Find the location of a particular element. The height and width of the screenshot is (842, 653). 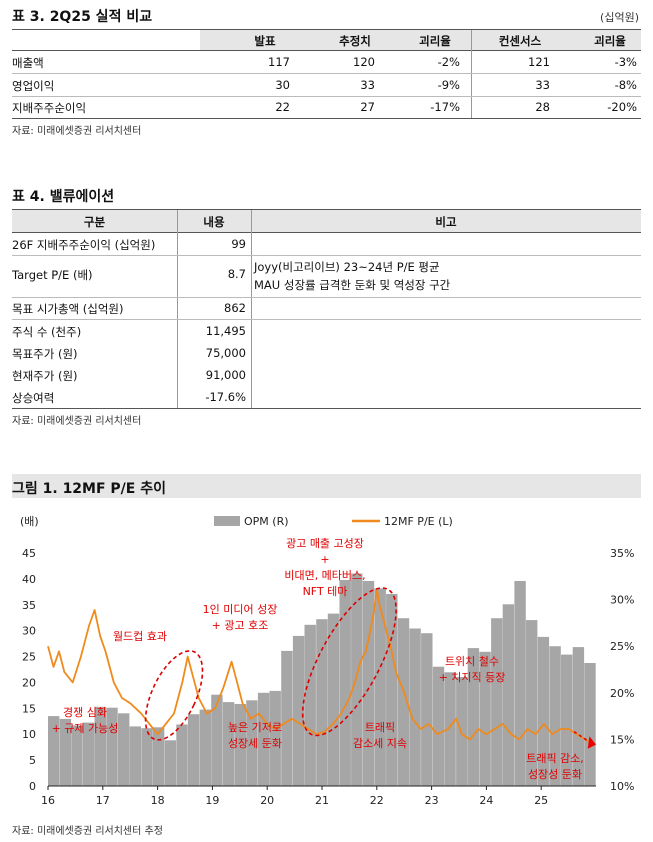

table3-cell: -8% is located at coordinates (625, 85).